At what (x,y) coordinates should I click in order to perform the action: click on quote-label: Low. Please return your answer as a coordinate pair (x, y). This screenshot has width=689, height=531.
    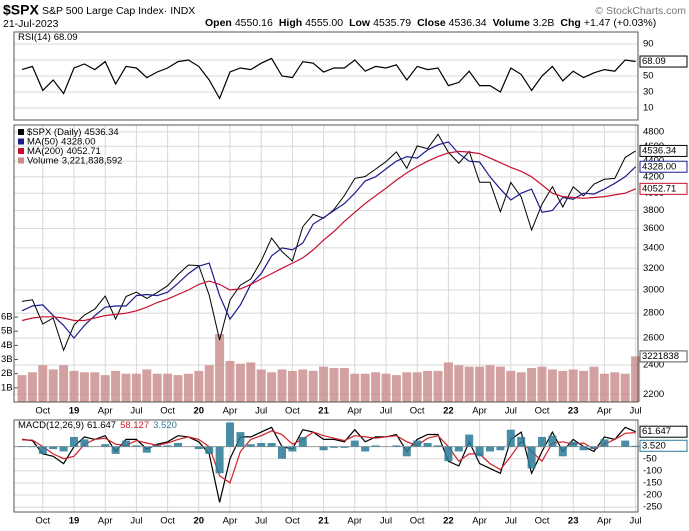
    Looking at the image, I should click on (360, 23).